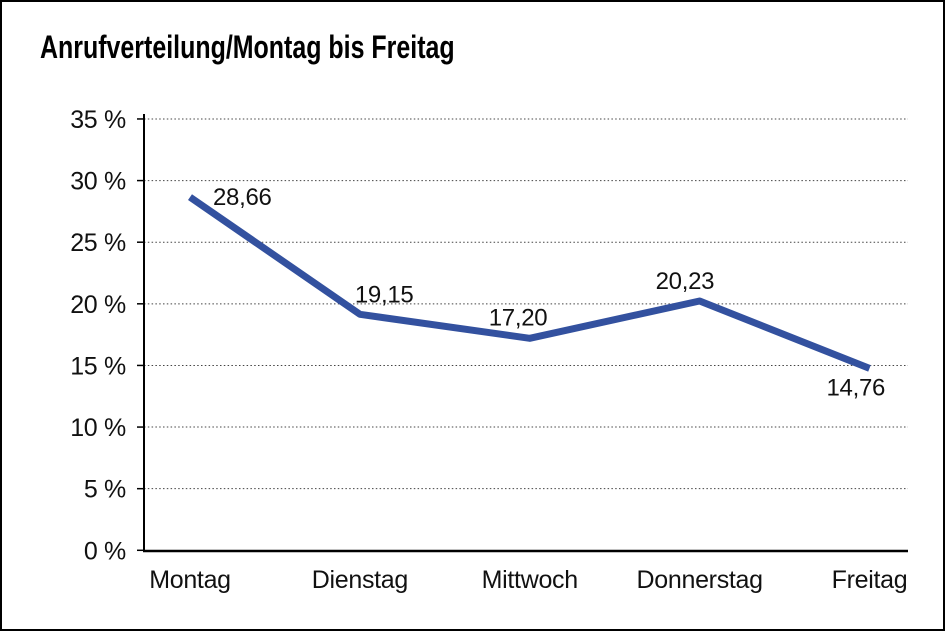  What do you see at coordinates (98, 182) in the screenshot?
I see `y-axis-tick-label: 30 %` at bounding box center [98, 182].